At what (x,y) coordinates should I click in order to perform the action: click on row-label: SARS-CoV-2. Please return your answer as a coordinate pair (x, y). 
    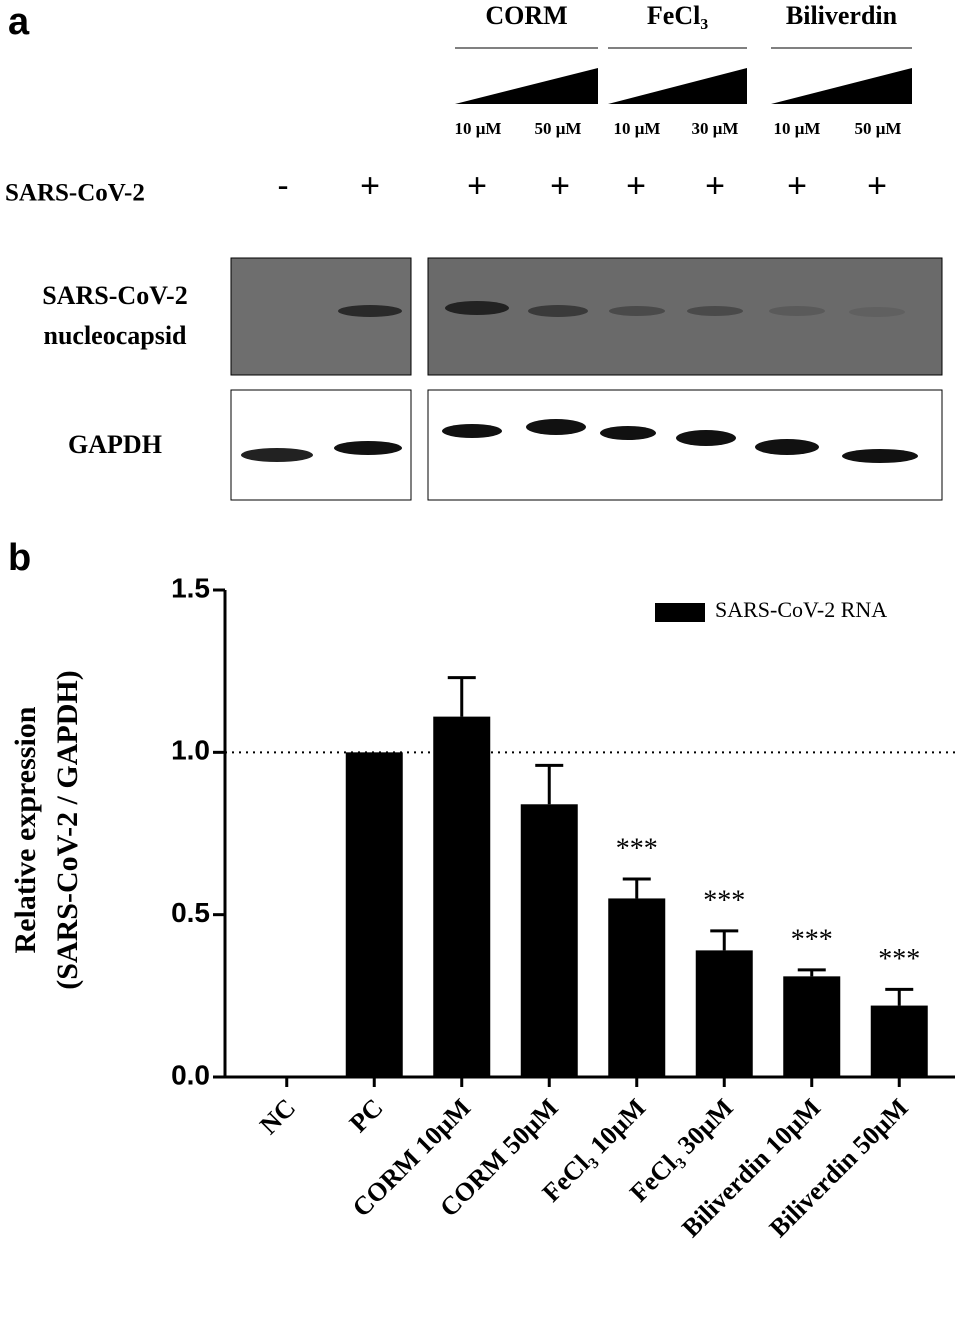
    Looking at the image, I should click on (75, 193).